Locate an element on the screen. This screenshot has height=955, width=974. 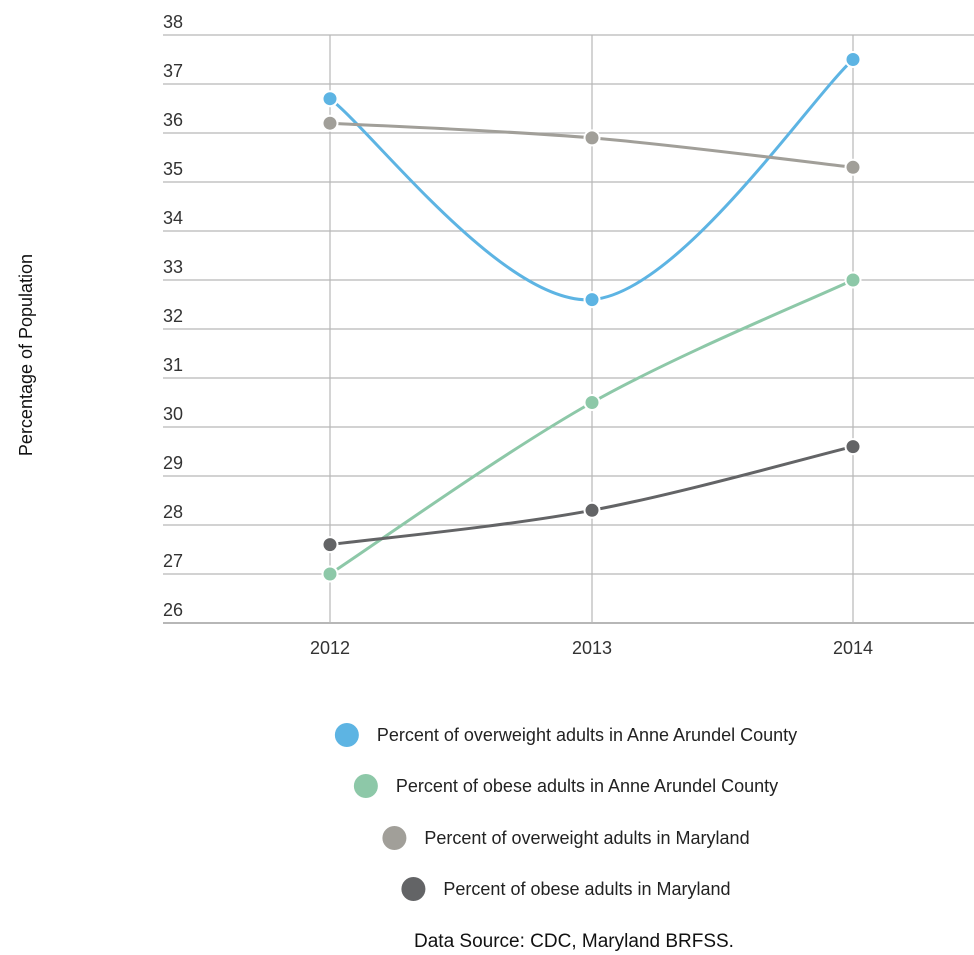
legend-item: Percent of obese adults in Maryland is located at coordinates (566, 889).